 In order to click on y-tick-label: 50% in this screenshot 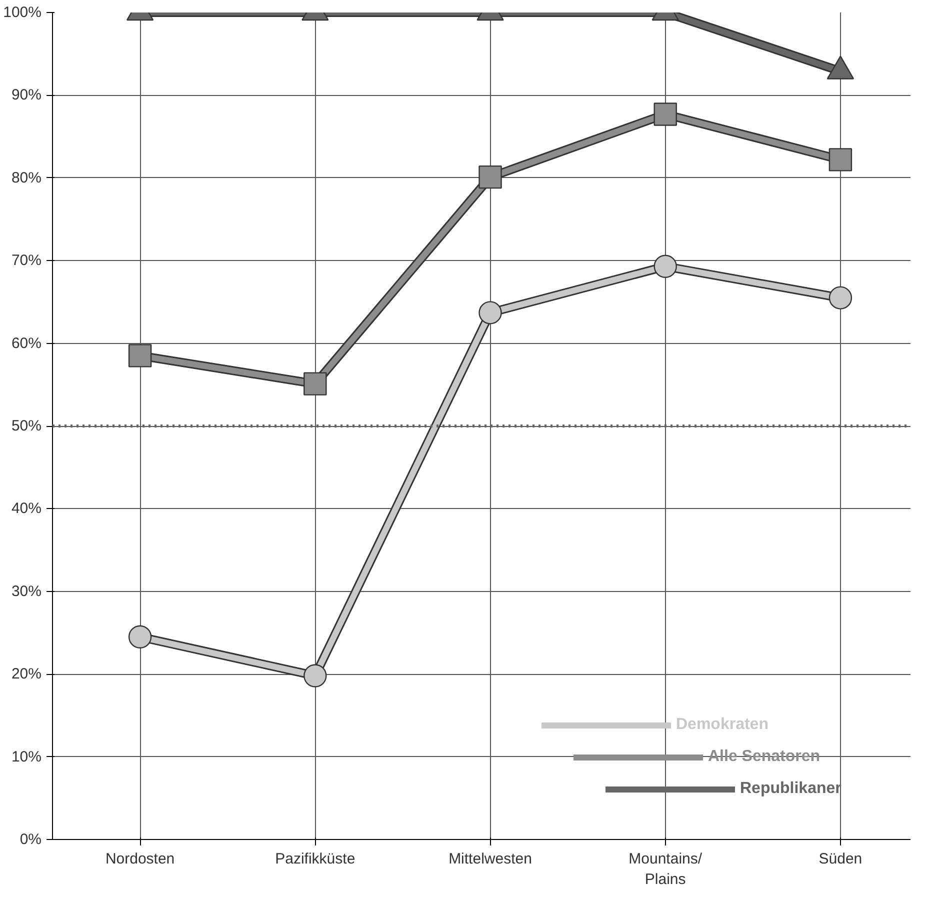, I will do `click(26, 426)`.